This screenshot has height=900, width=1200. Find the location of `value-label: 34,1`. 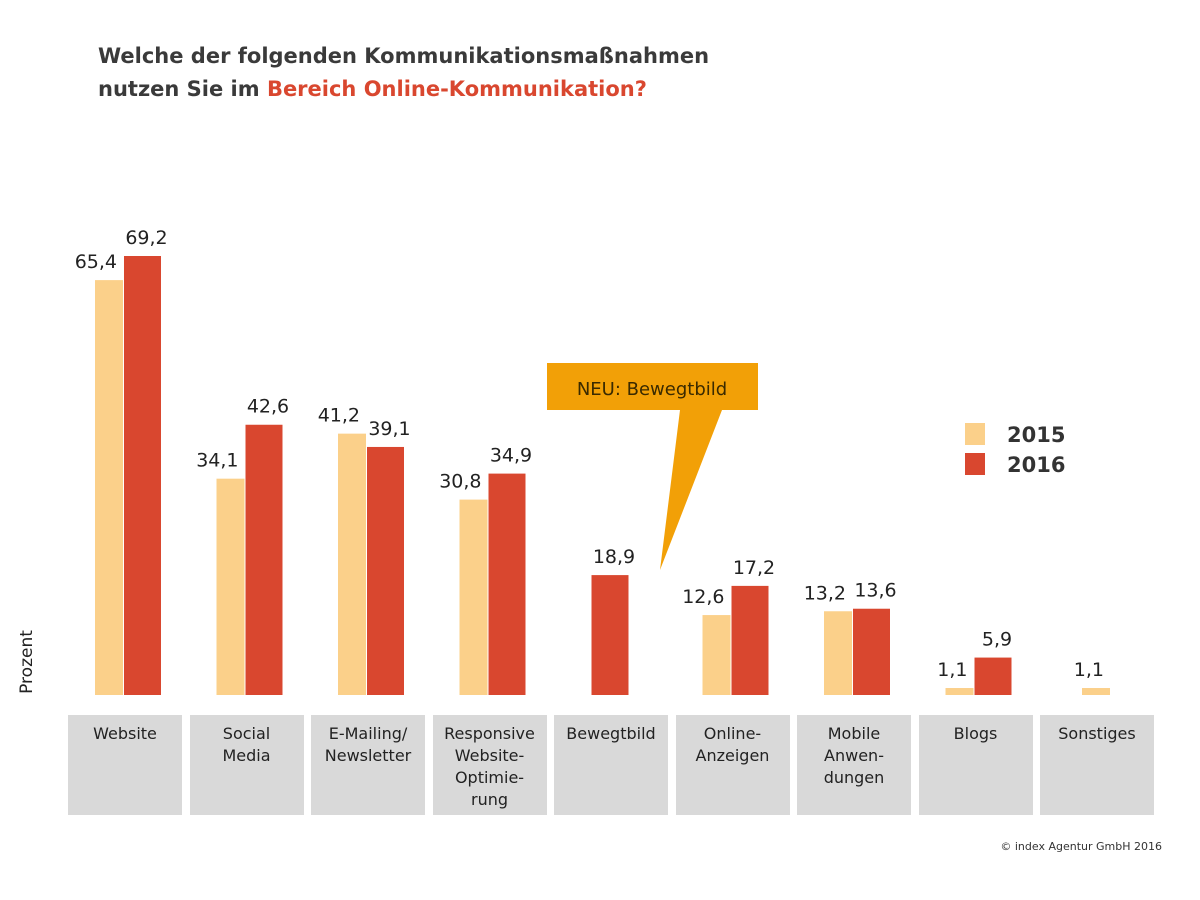

value-label: 34,1 is located at coordinates (217, 461).